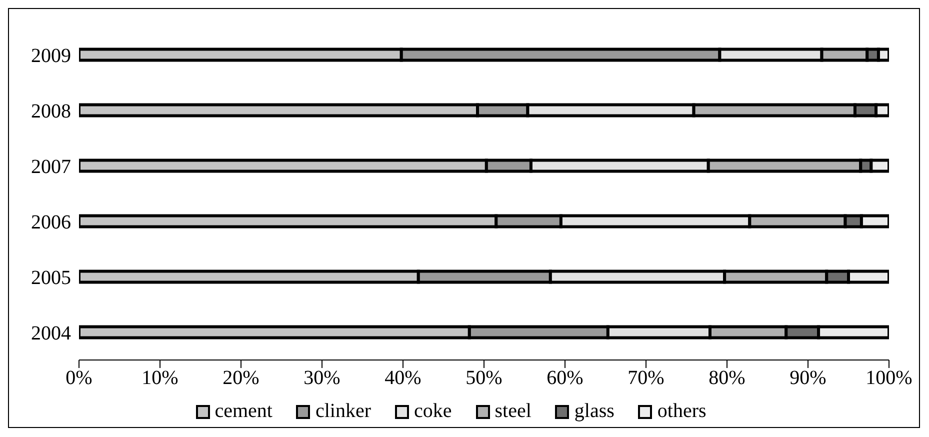 The height and width of the screenshot is (437, 929). What do you see at coordinates (594, 411) in the screenshot?
I see `legend-label: glass` at bounding box center [594, 411].